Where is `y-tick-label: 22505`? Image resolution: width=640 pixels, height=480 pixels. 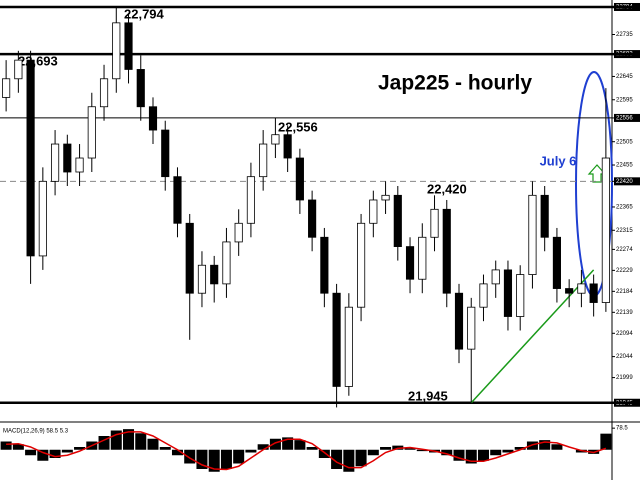 y-tick-label: 22505 is located at coordinates (624, 142).